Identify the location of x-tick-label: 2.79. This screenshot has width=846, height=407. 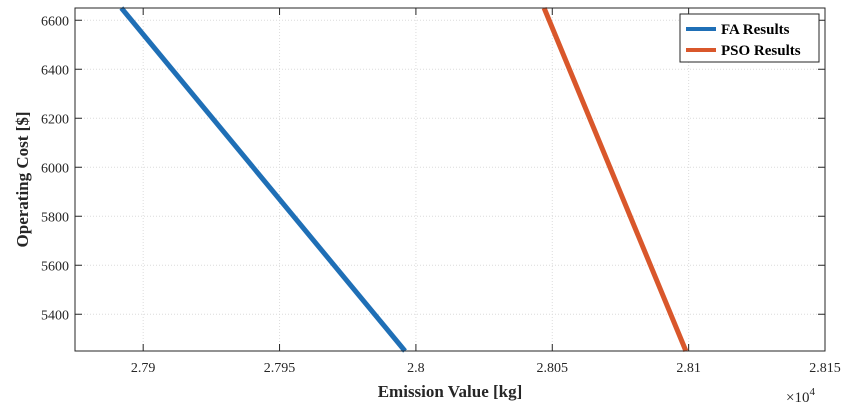
(143, 368).